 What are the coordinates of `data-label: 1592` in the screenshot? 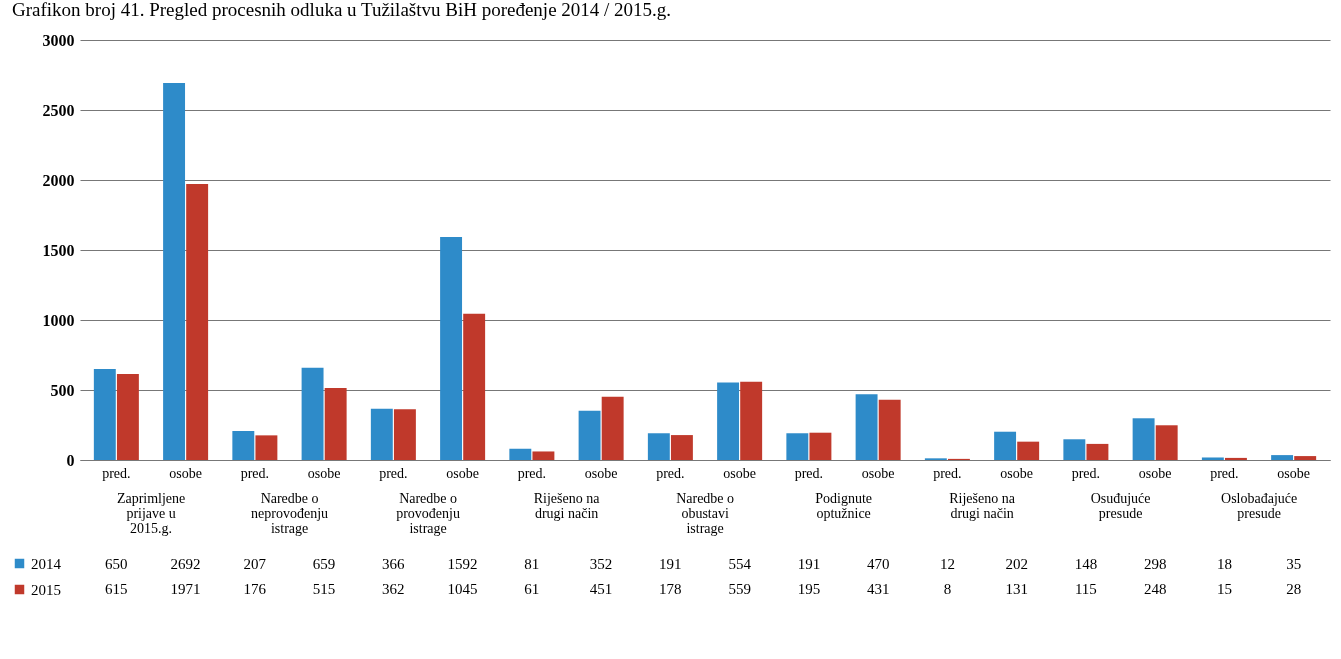 It's located at (462, 564).